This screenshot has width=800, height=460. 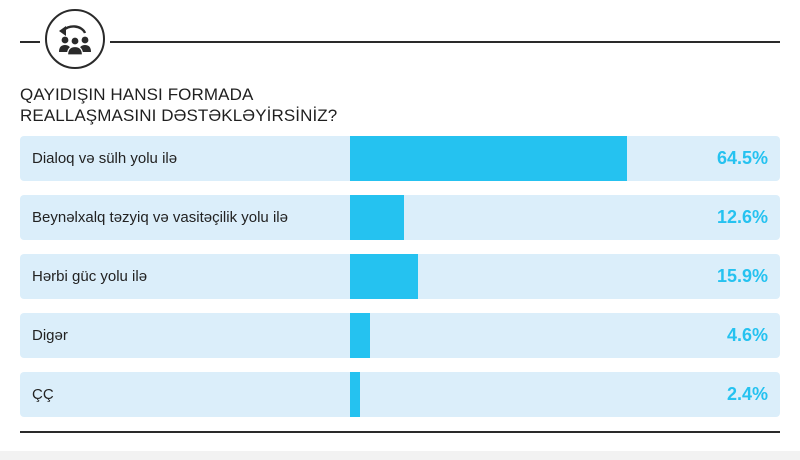 I want to click on people-return-icon, so click(x=75, y=39).